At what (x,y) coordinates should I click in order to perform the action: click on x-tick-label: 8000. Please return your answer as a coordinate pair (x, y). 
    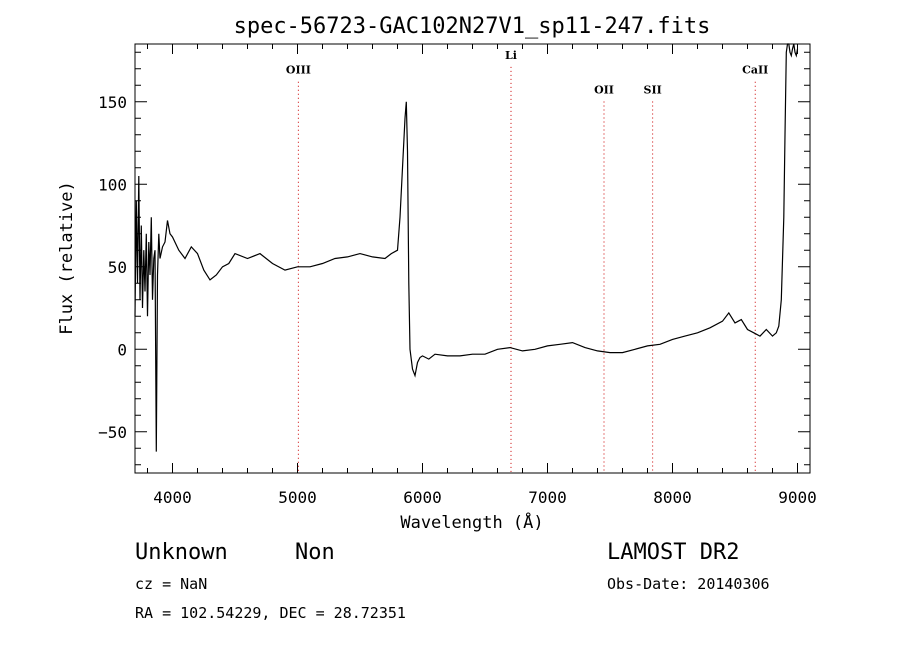
    Looking at the image, I should click on (672, 497).